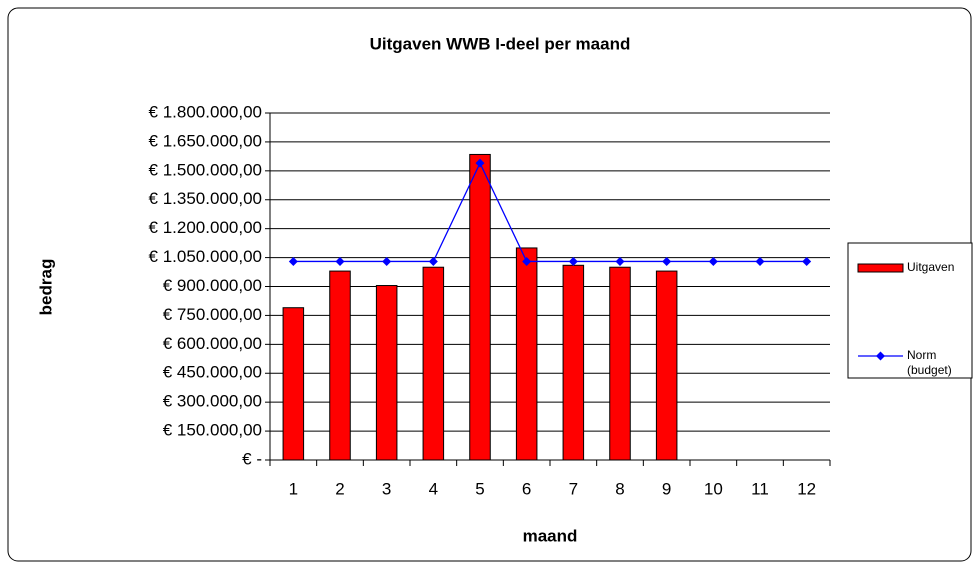 The image size is (980, 570). I want to click on x-tick-label: 10, so click(713, 488).